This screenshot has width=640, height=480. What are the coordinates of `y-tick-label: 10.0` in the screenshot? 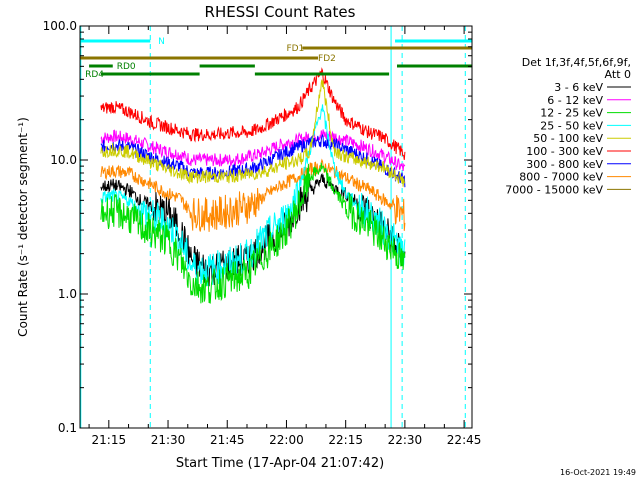 It's located at (63, 160).